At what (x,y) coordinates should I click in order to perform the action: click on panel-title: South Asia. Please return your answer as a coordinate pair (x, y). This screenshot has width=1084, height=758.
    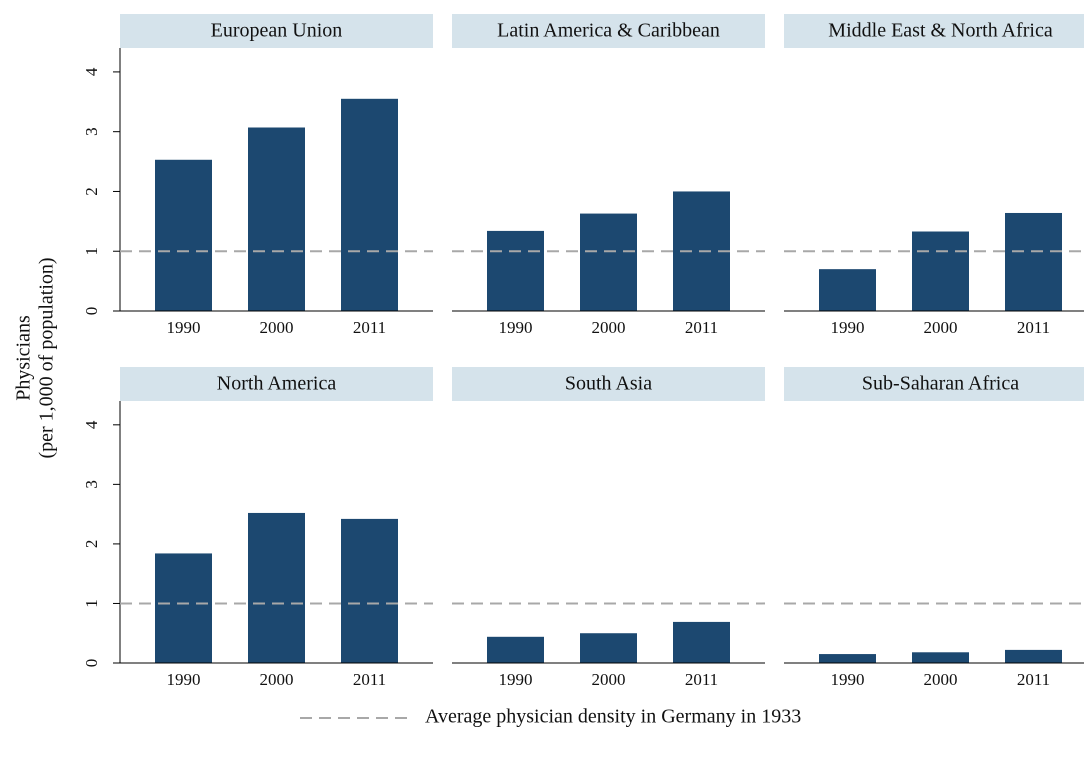
    Looking at the image, I should click on (608, 384).